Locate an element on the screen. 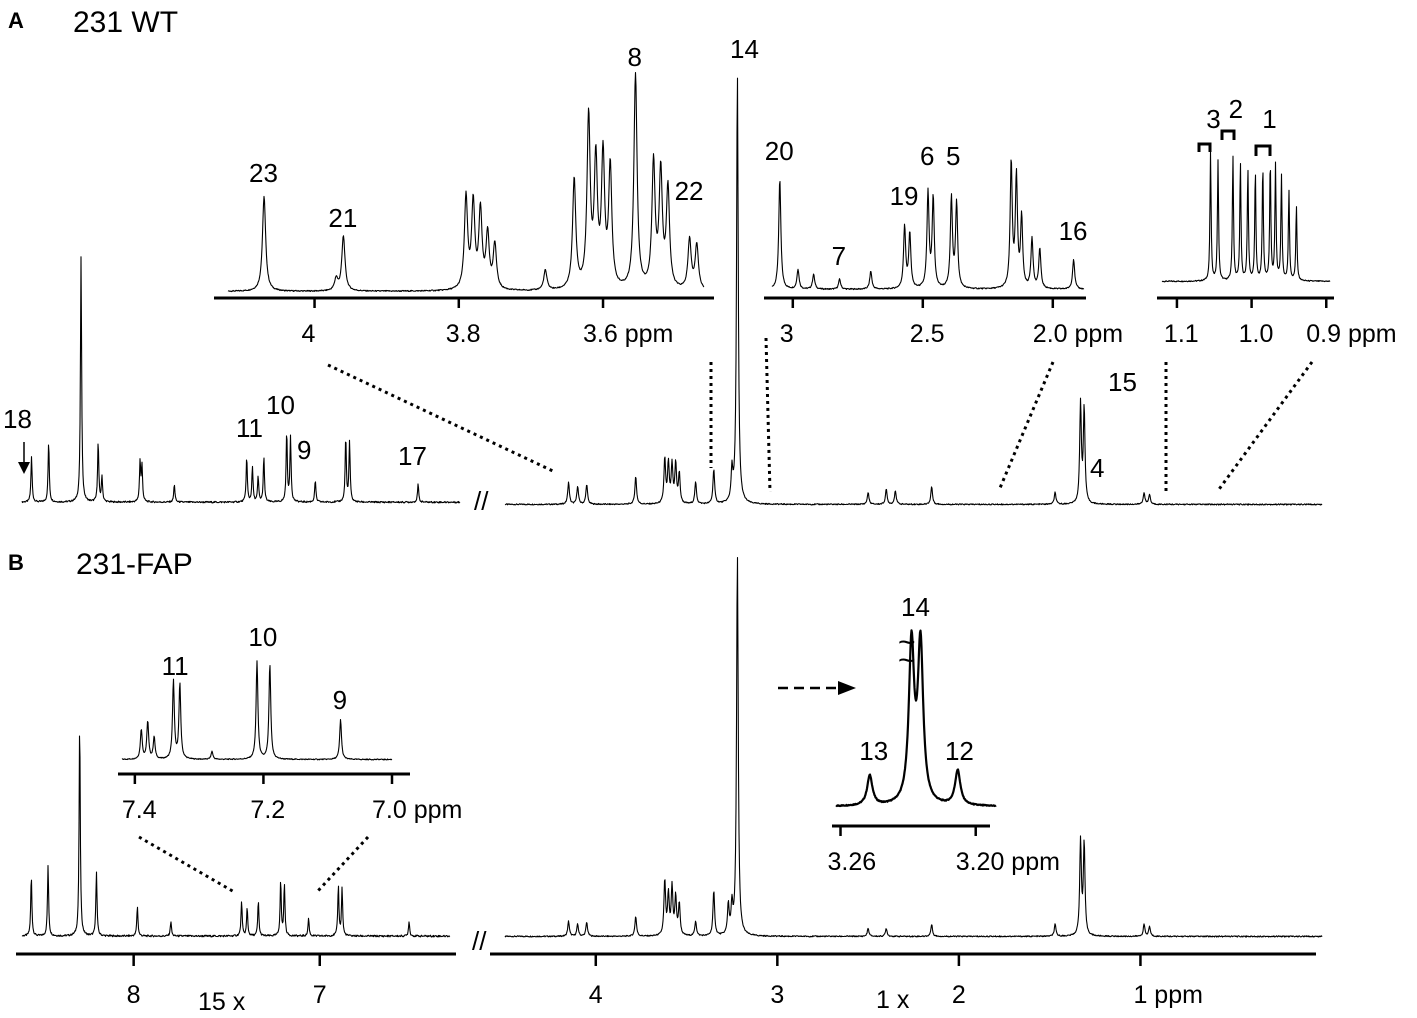 Image resolution: width=1417 pixels, height=1018 pixels. inset-a2-peak-label-20: 20 is located at coordinates (779, 151).